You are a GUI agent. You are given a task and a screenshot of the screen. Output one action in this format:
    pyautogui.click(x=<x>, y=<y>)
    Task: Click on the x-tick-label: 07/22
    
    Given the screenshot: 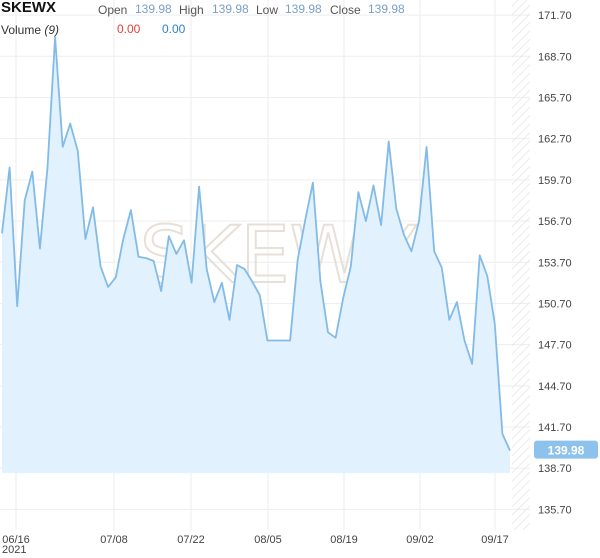 What is the action you would take?
    pyautogui.click(x=191, y=540)
    